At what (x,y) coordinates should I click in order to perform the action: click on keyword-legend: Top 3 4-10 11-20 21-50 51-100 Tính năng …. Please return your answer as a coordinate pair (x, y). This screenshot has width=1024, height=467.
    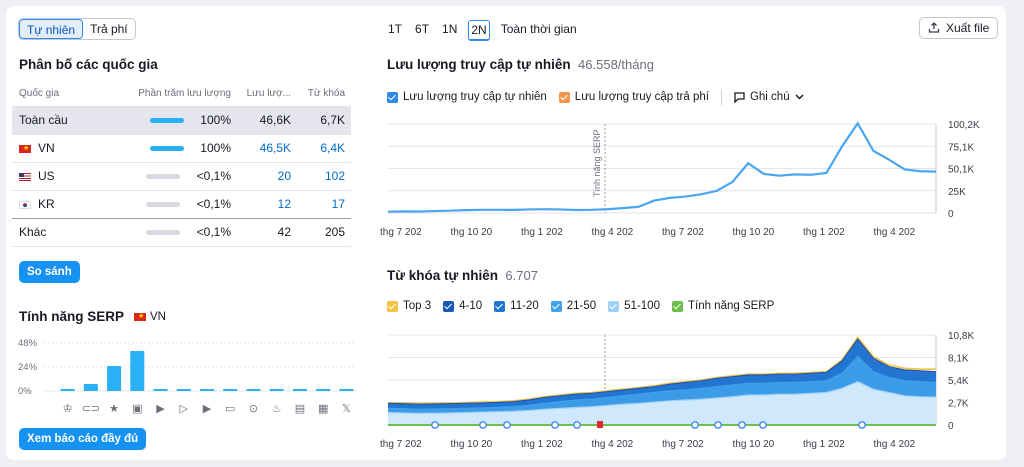
    Looking at the image, I should click on (586, 306).